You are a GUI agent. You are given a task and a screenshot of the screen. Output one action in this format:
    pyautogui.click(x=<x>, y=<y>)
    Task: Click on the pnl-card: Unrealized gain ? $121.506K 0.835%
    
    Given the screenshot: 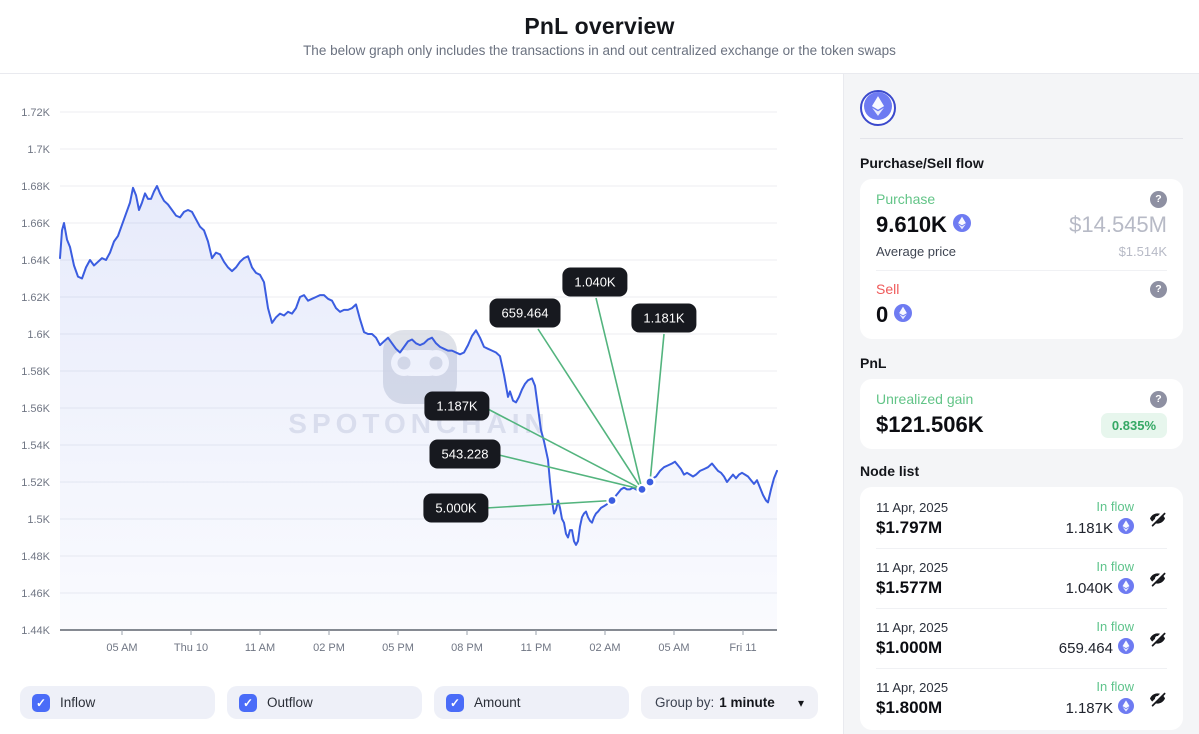 What is the action you would take?
    pyautogui.click(x=1021, y=414)
    